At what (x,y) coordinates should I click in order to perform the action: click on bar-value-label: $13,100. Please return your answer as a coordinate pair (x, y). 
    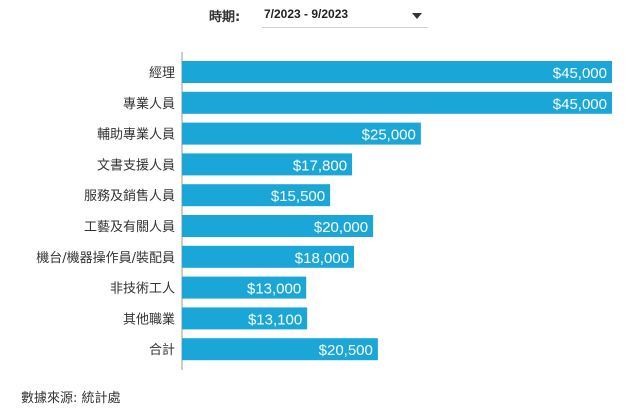
    Looking at the image, I should click on (275, 319).